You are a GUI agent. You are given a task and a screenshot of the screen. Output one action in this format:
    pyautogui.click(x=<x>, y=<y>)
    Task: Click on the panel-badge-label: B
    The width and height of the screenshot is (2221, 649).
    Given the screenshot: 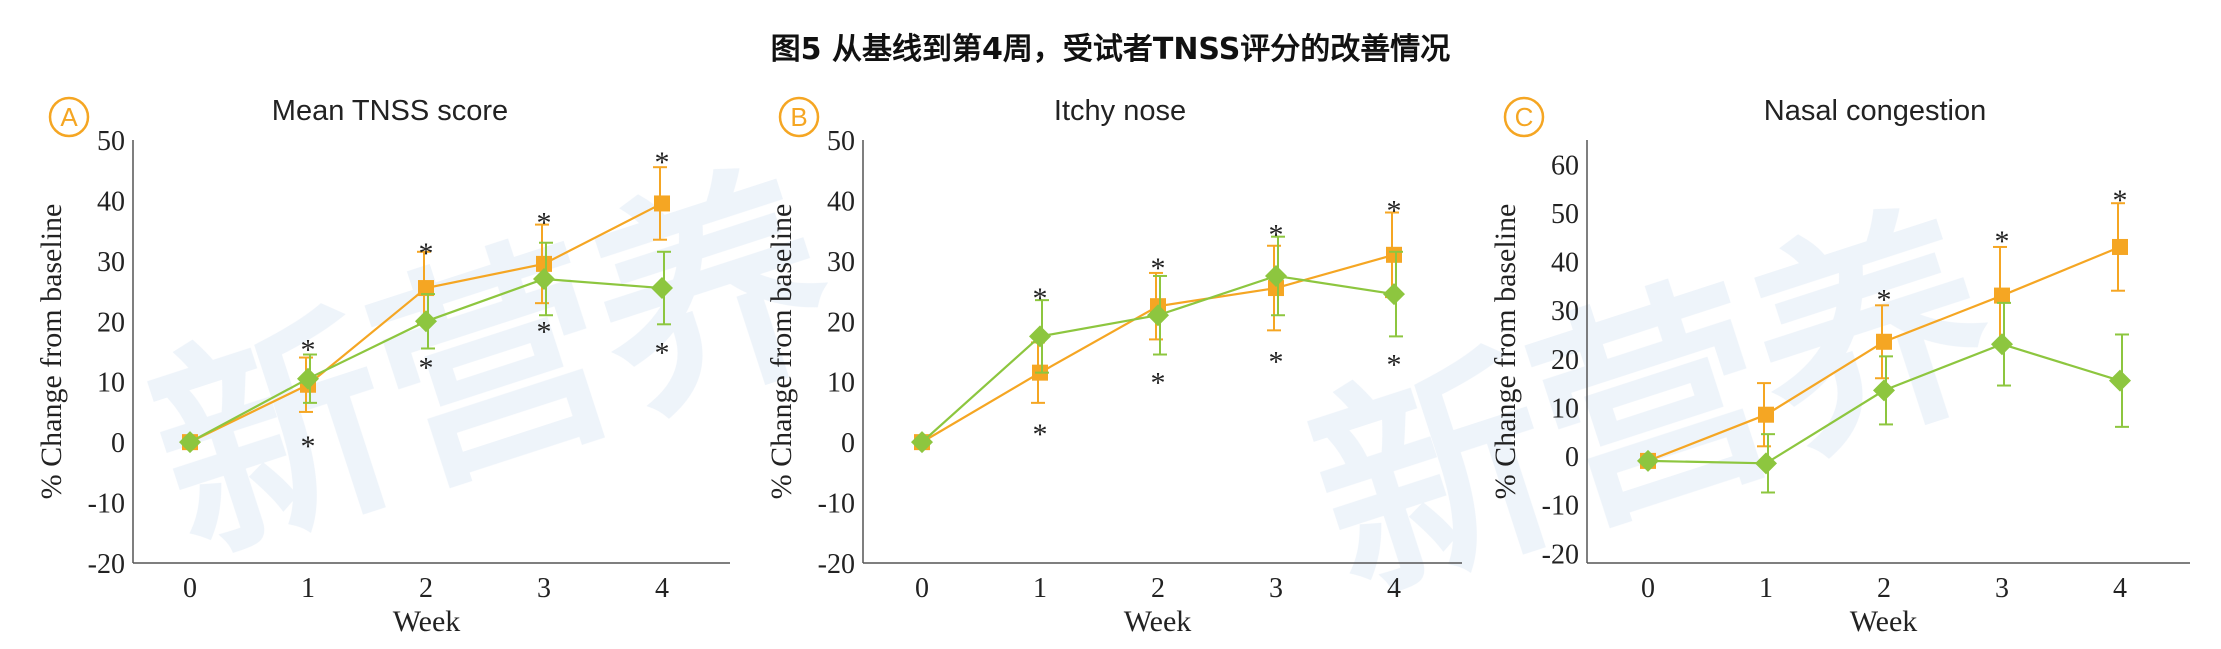 What is the action you would take?
    pyautogui.click(x=798, y=117)
    